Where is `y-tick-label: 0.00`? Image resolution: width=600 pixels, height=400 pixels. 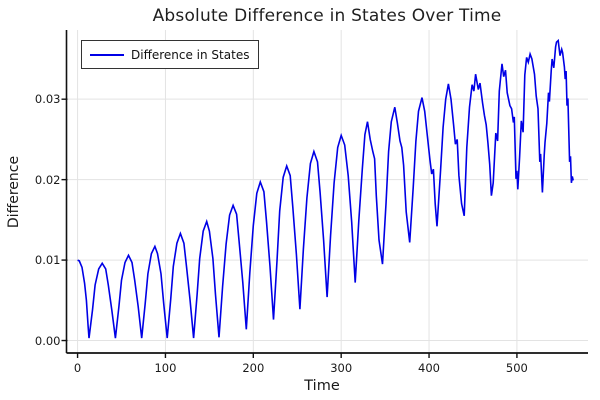 y-tick-label: 0.00 is located at coordinates (47, 340).